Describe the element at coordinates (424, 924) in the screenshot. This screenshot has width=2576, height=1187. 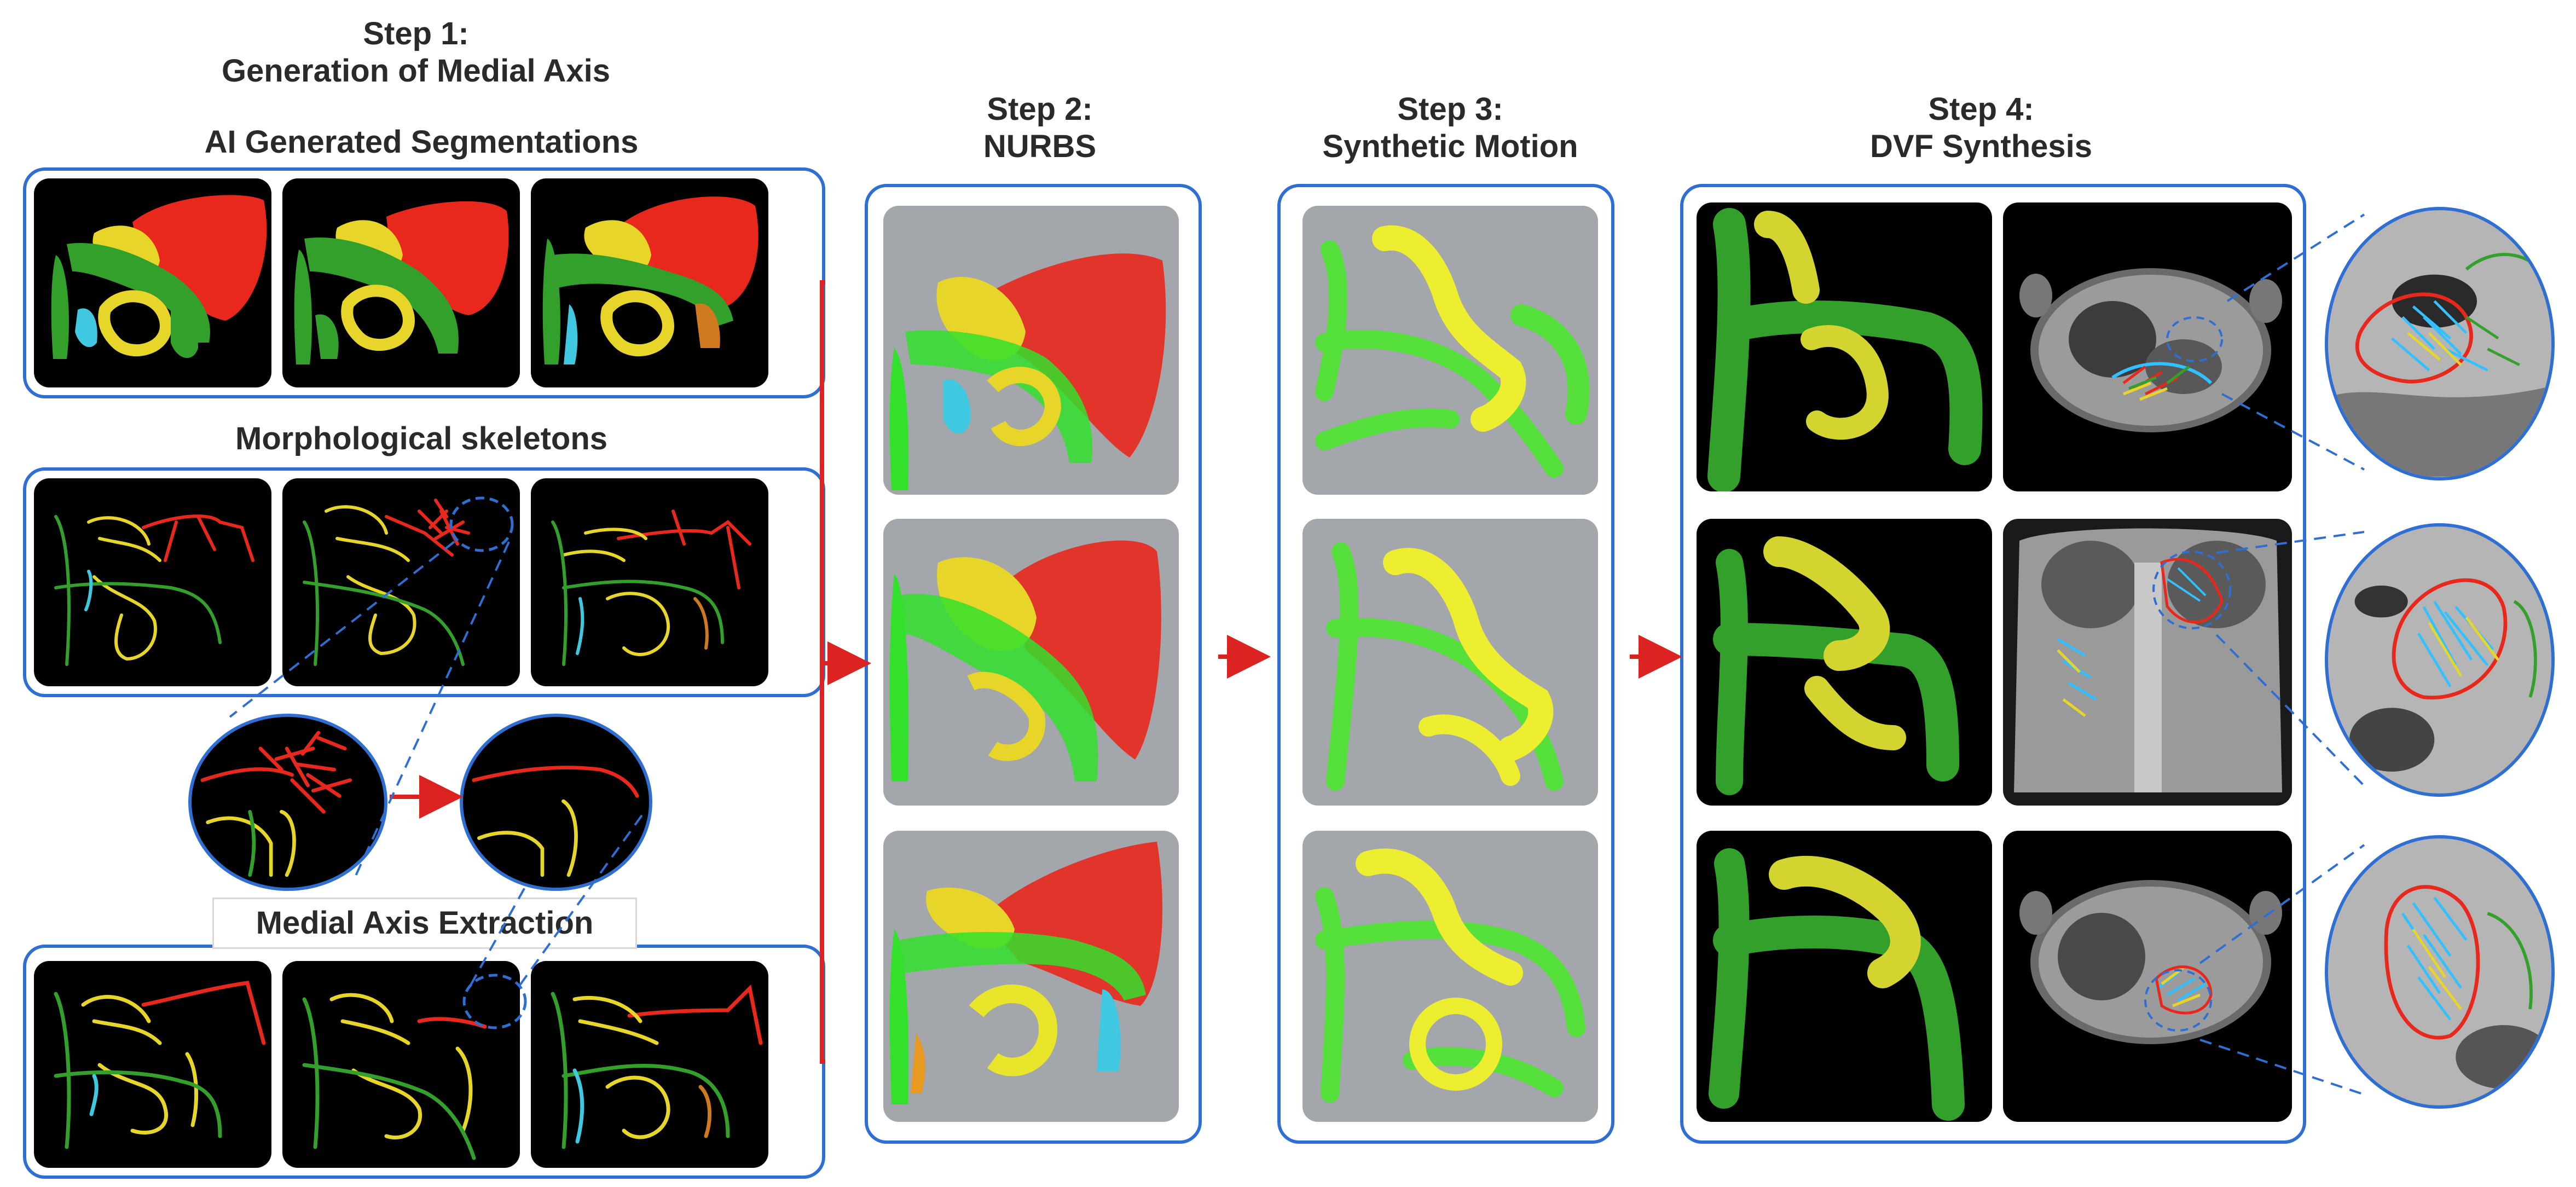
I see `medial-axis-label: Medial Axis Extraction` at that location.